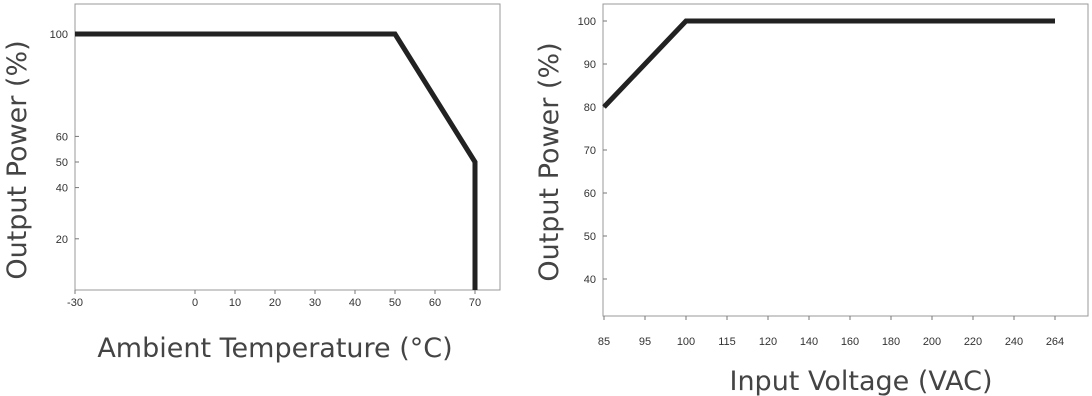  I want to click on derating-curve, so click(828, 63).